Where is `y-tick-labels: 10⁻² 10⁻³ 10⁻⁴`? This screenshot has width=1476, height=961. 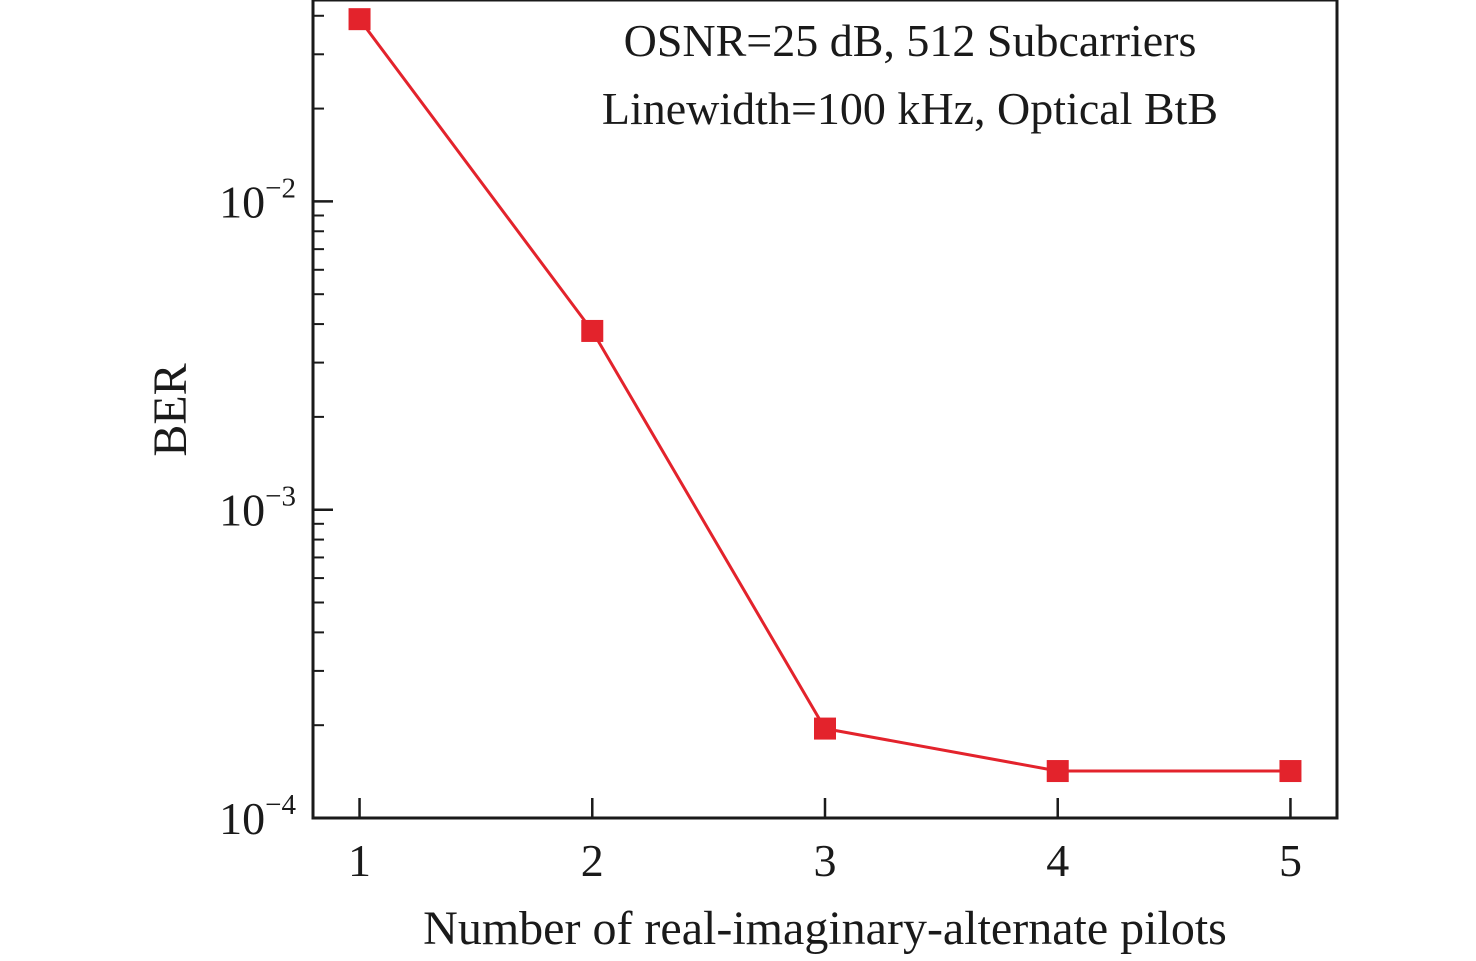 y-tick-labels: 10⁻² 10⁻³ 10⁻⁴ is located at coordinates (257, 508).